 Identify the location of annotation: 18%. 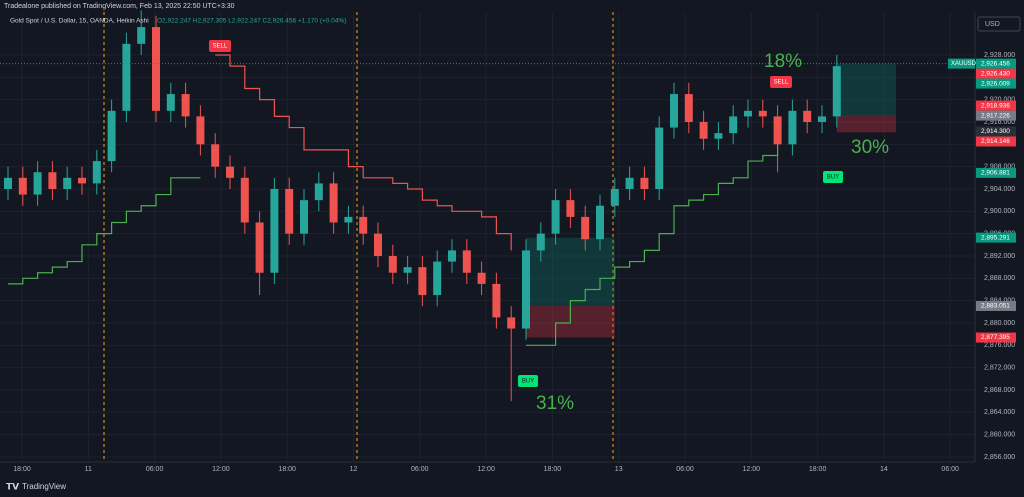
(783, 61).